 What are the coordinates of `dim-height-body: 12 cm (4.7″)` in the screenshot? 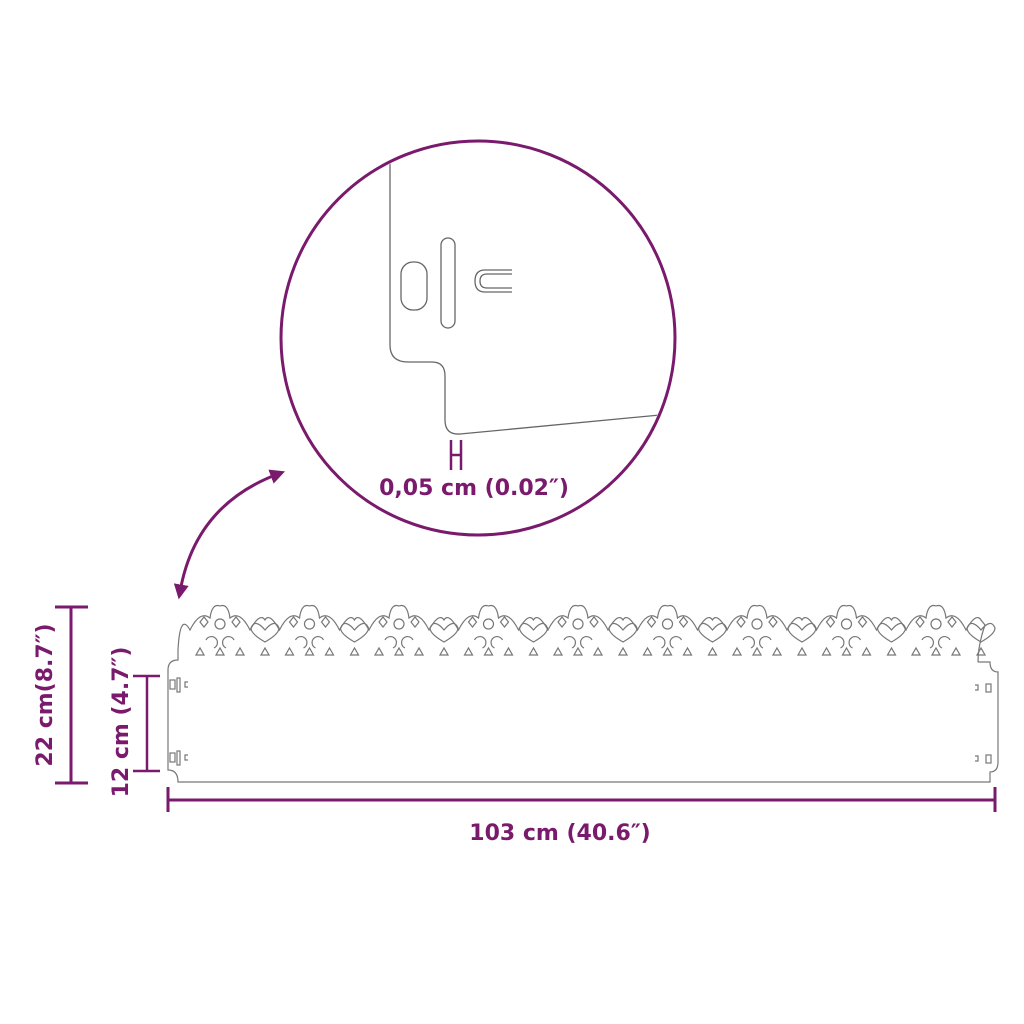 It's located at (134, 722).